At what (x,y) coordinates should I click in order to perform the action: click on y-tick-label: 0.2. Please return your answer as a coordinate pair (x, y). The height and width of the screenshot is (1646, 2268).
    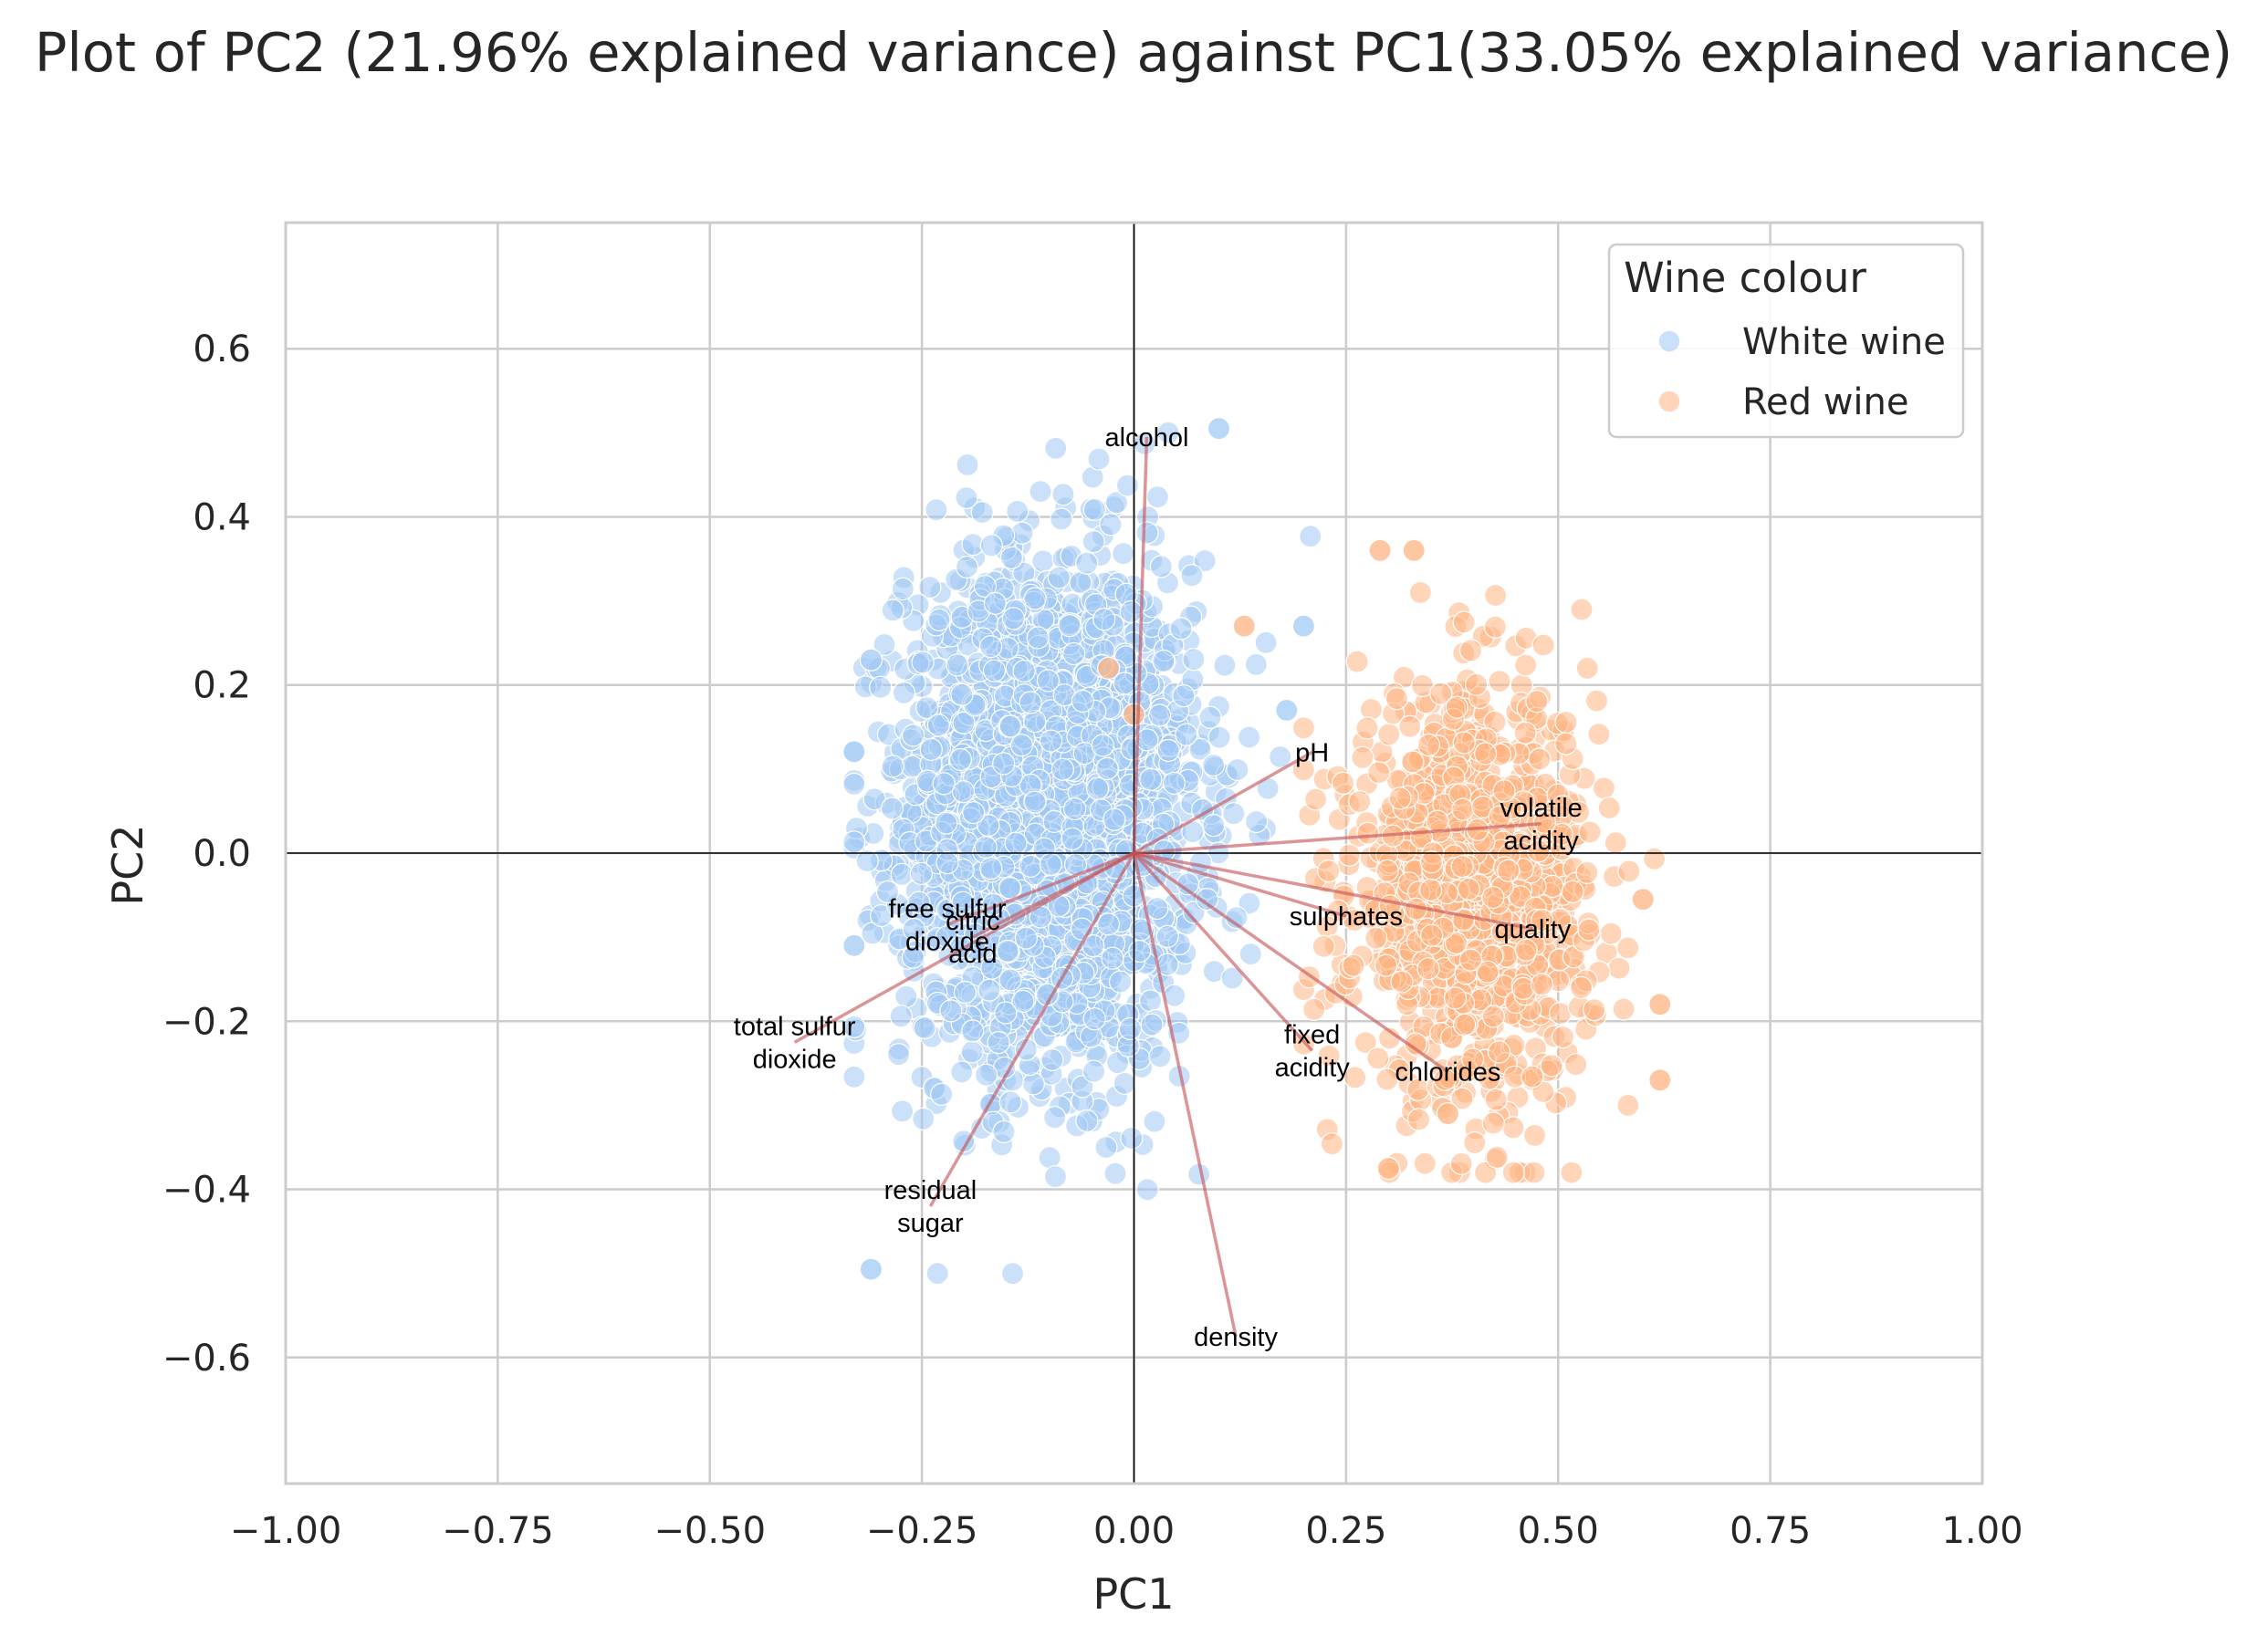
    Looking at the image, I should click on (222, 686).